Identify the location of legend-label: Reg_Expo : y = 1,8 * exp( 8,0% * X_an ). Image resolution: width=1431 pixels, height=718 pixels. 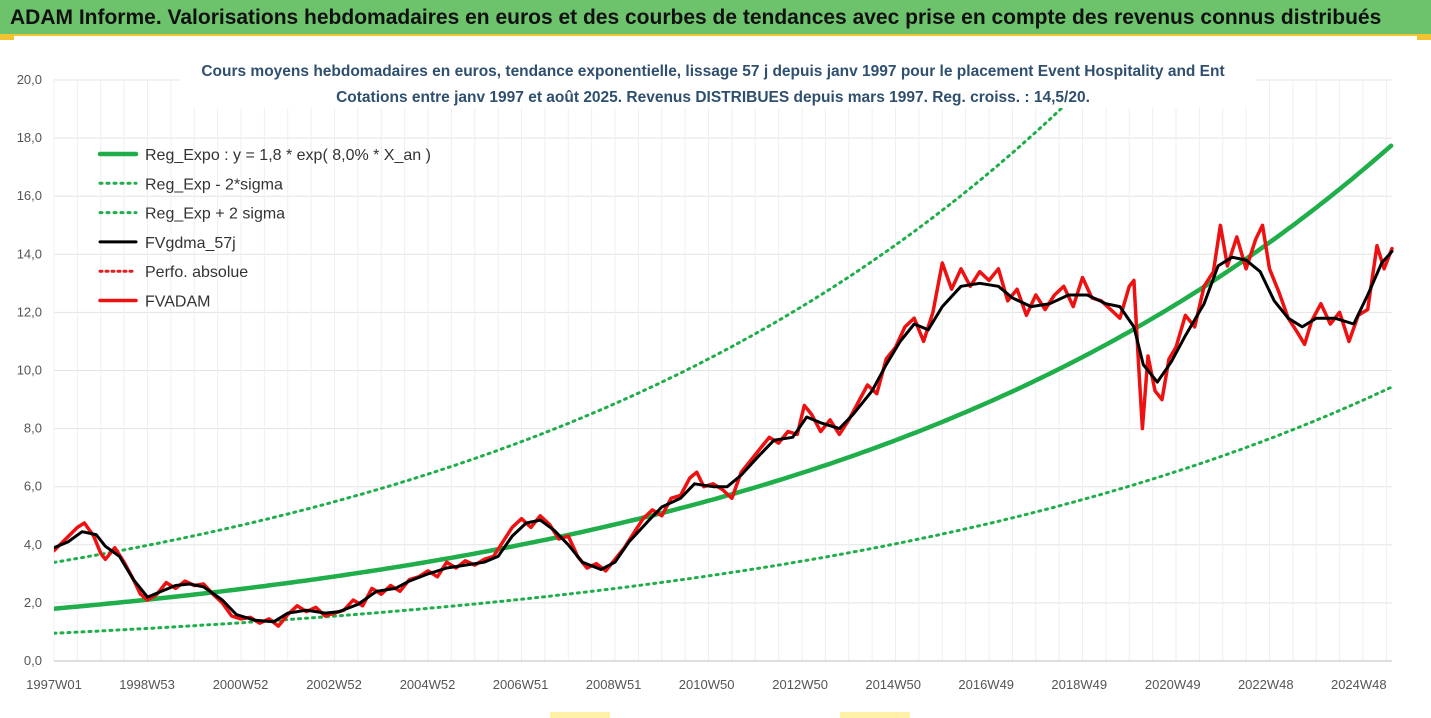
(288, 155).